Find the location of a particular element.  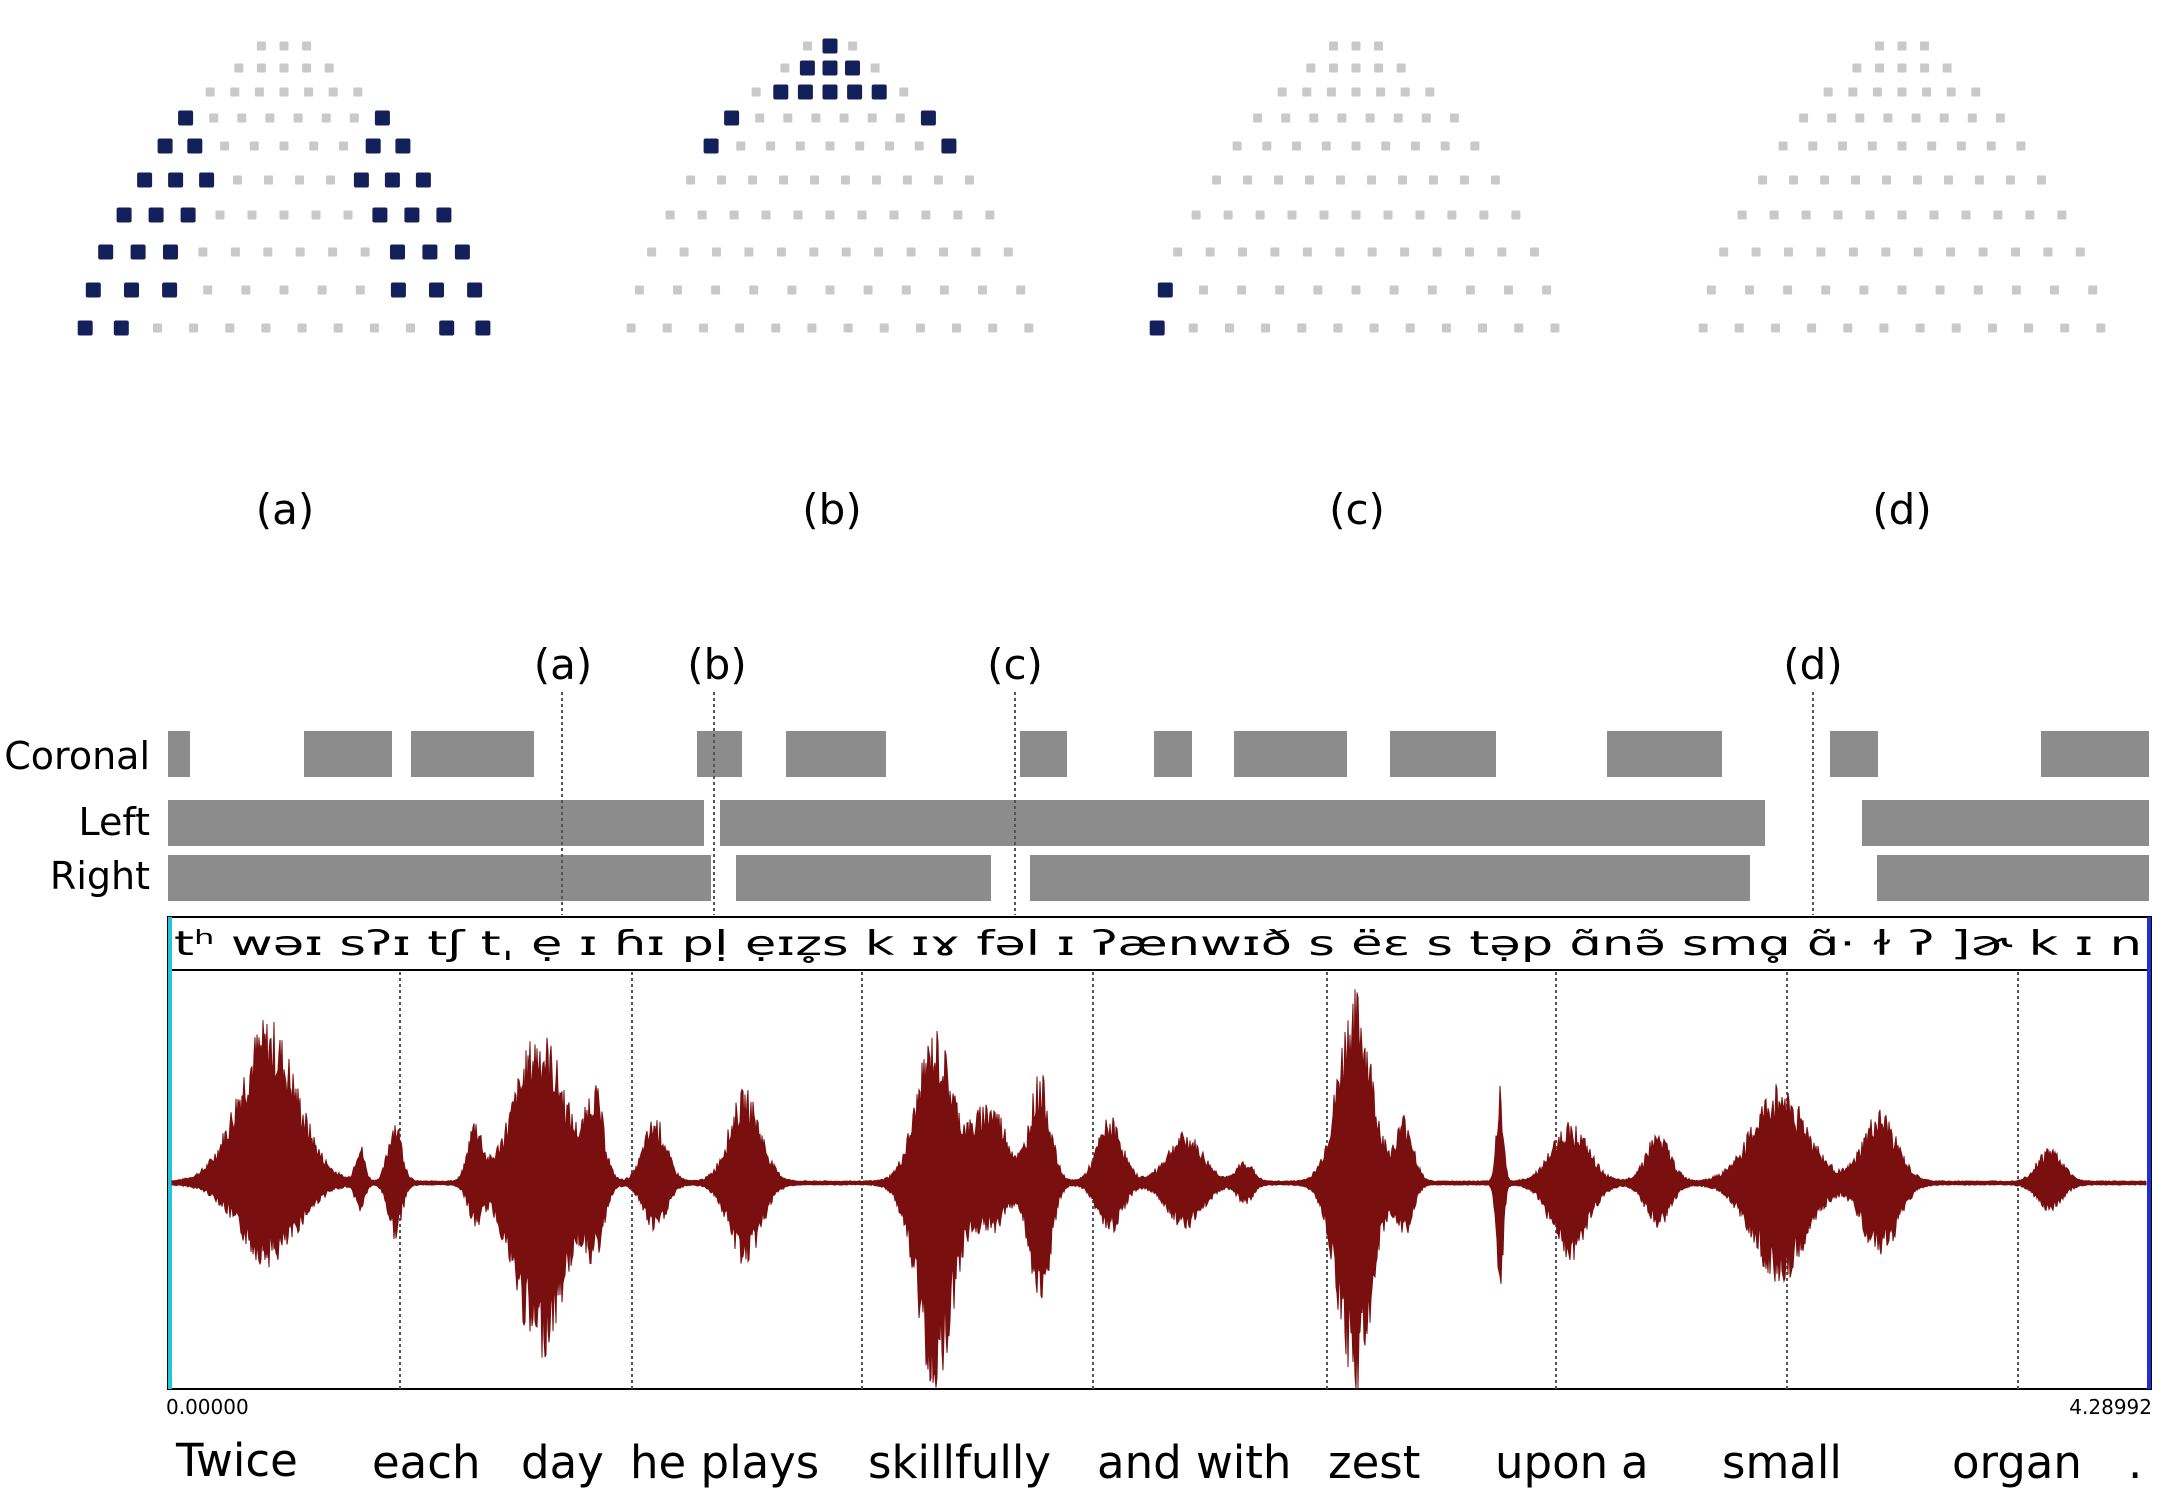

row-labels: Coronal Left Right is located at coordinates (77, 816).